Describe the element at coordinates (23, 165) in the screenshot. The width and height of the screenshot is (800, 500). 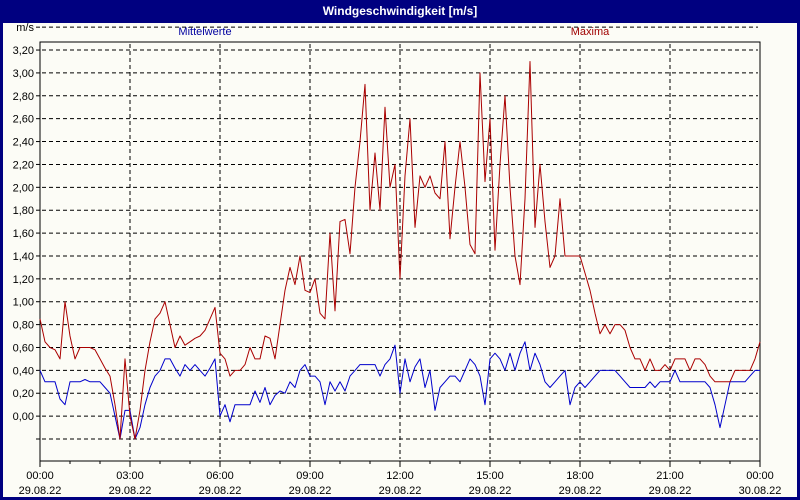
I see `y-axis-label: 2,20` at that location.